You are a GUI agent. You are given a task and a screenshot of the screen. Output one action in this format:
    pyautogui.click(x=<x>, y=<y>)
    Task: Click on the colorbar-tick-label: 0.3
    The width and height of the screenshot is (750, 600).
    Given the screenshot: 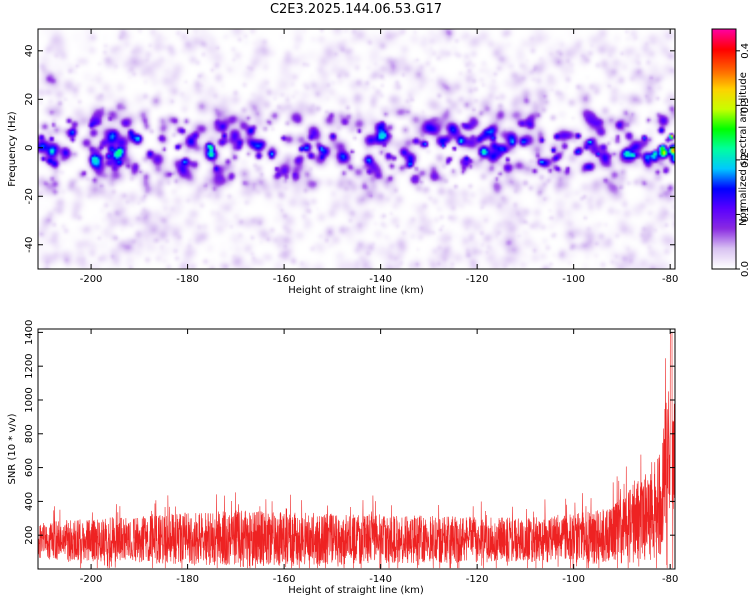 What is the action you would take?
    pyautogui.click(x=745, y=105)
    